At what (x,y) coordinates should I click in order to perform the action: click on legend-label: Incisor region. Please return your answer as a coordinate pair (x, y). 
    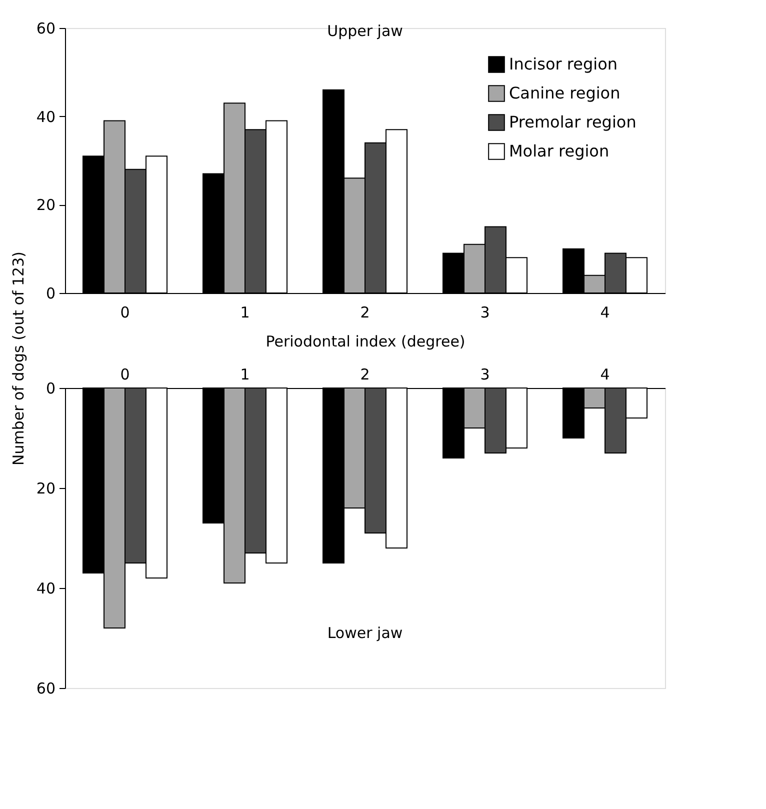
    Looking at the image, I should click on (563, 64).